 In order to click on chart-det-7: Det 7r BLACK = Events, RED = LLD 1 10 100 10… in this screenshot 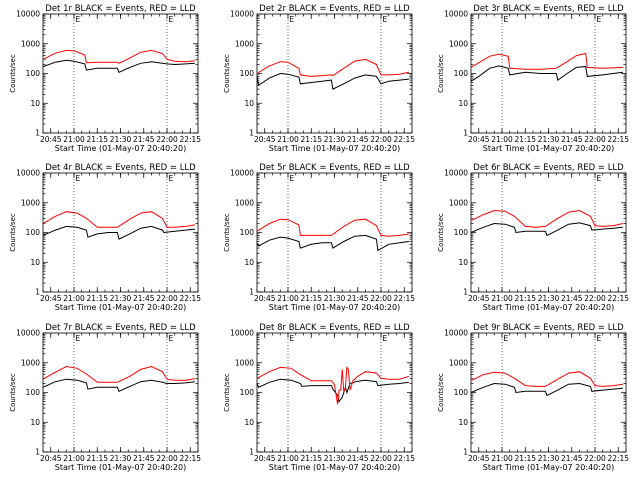, I will do `click(105, 397)`.